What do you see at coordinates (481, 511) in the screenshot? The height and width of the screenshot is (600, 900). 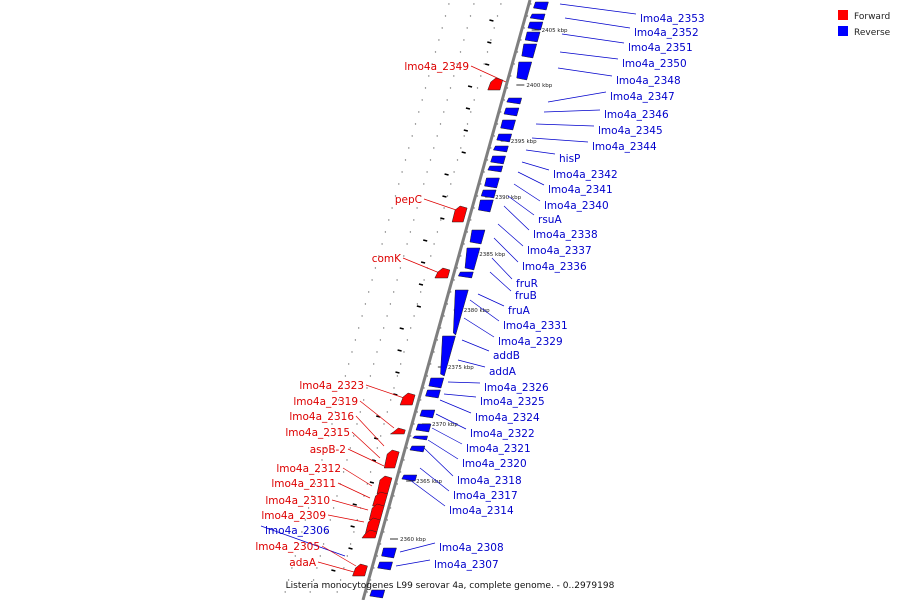 I see `reverse-gene-label: lmo4a_2314` at bounding box center [481, 511].